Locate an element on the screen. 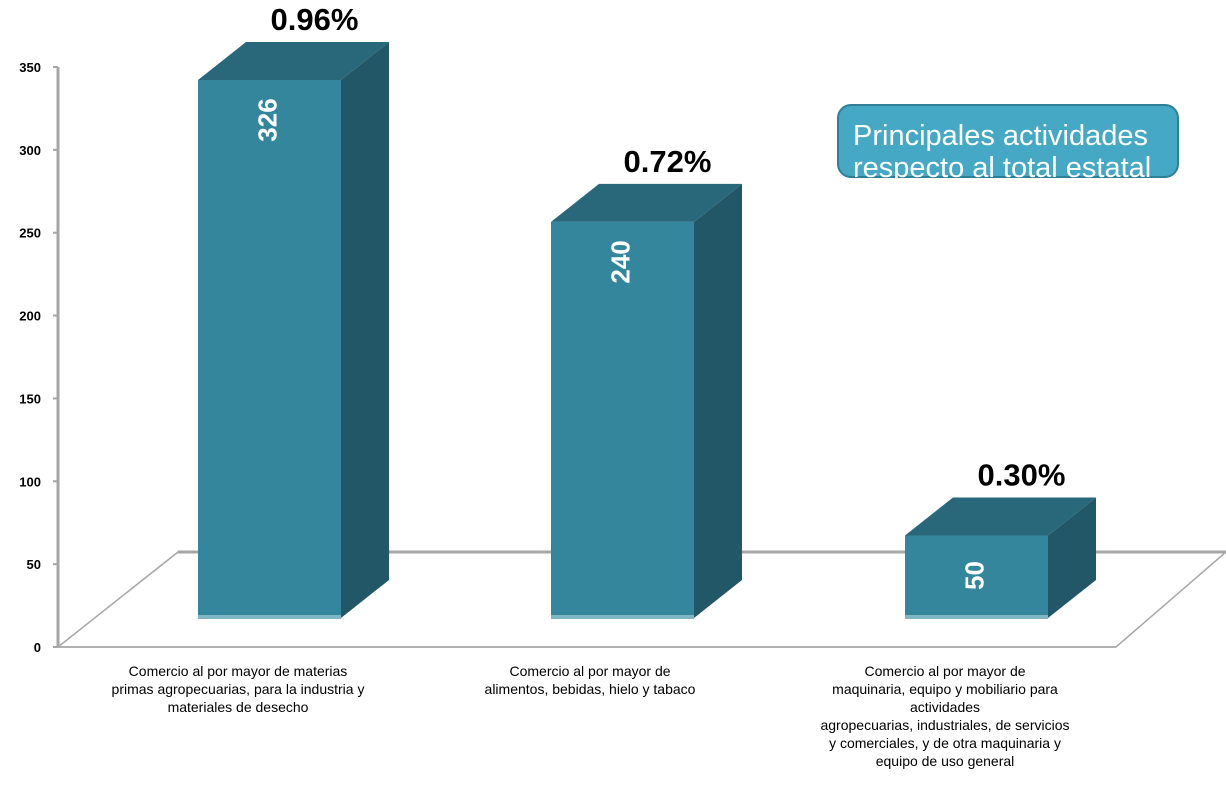 The width and height of the screenshot is (1226, 788). y-tick-label: 100 is located at coordinates (30, 481).